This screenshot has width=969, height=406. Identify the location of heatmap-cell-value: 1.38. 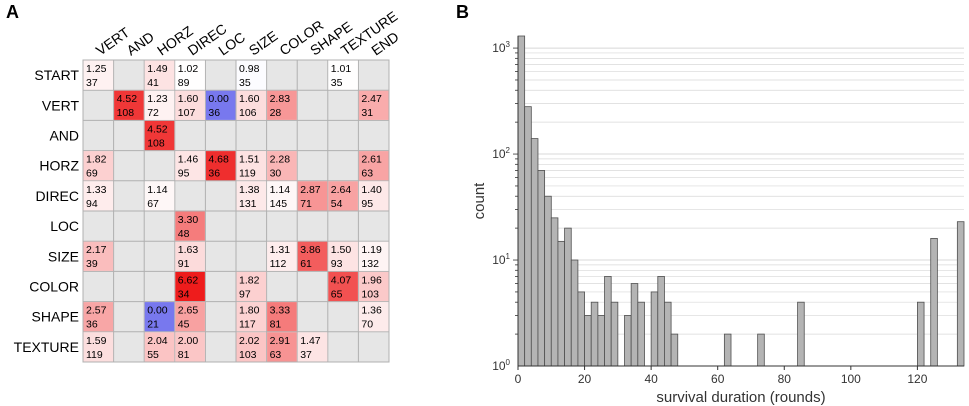
(249, 190).